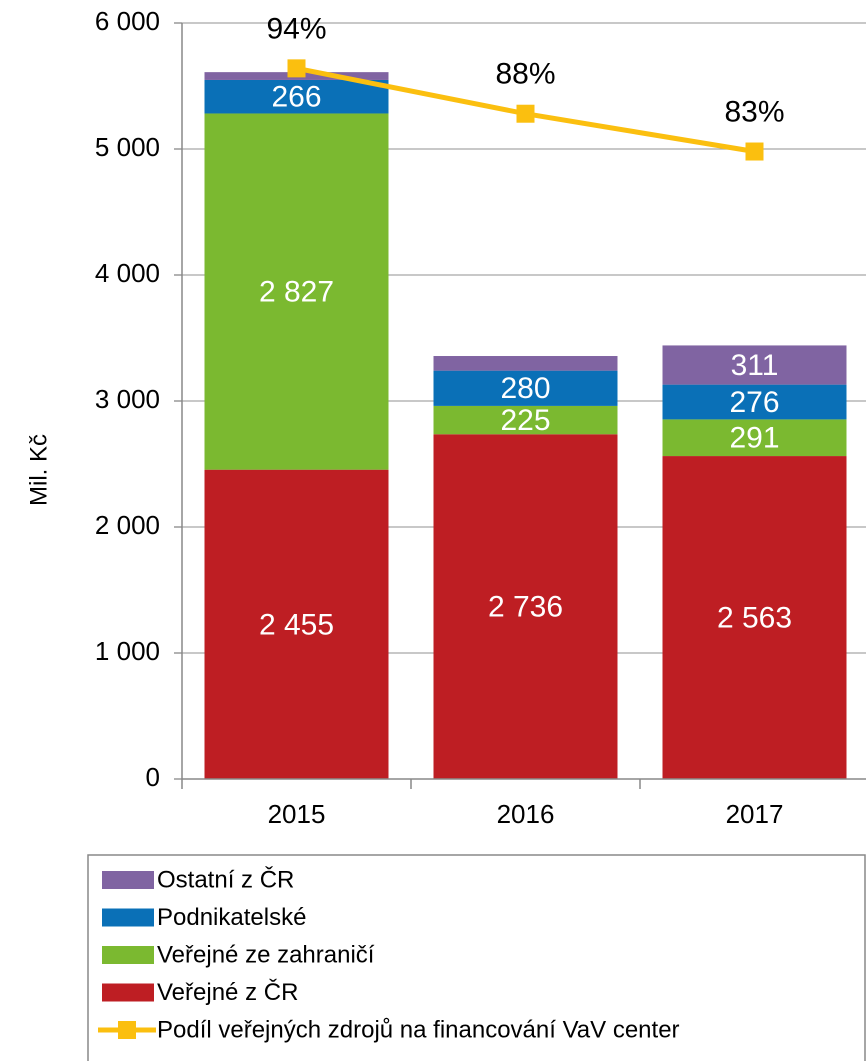  Describe the element at coordinates (266, 954) in the screenshot. I see `legend-label: Veřejné ze zahraničí` at that location.